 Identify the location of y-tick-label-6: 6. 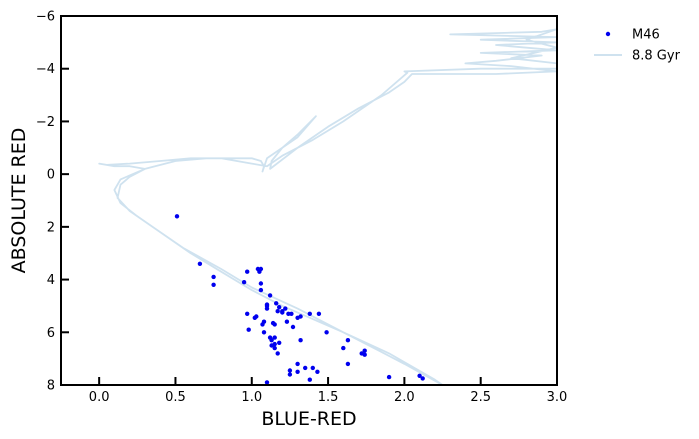
(51, 333).